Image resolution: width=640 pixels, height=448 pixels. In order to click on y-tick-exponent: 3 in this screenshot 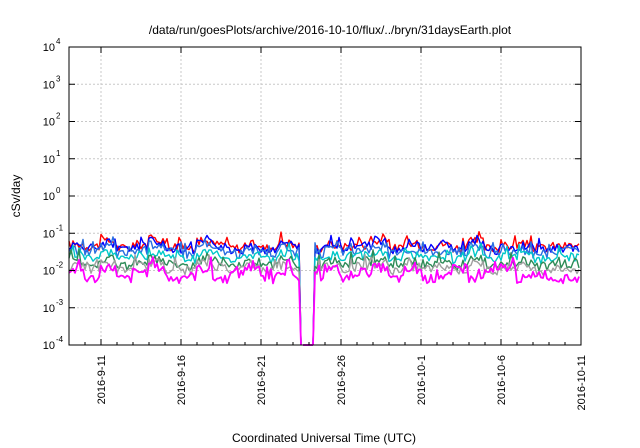, I will do `click(58, 78)`.